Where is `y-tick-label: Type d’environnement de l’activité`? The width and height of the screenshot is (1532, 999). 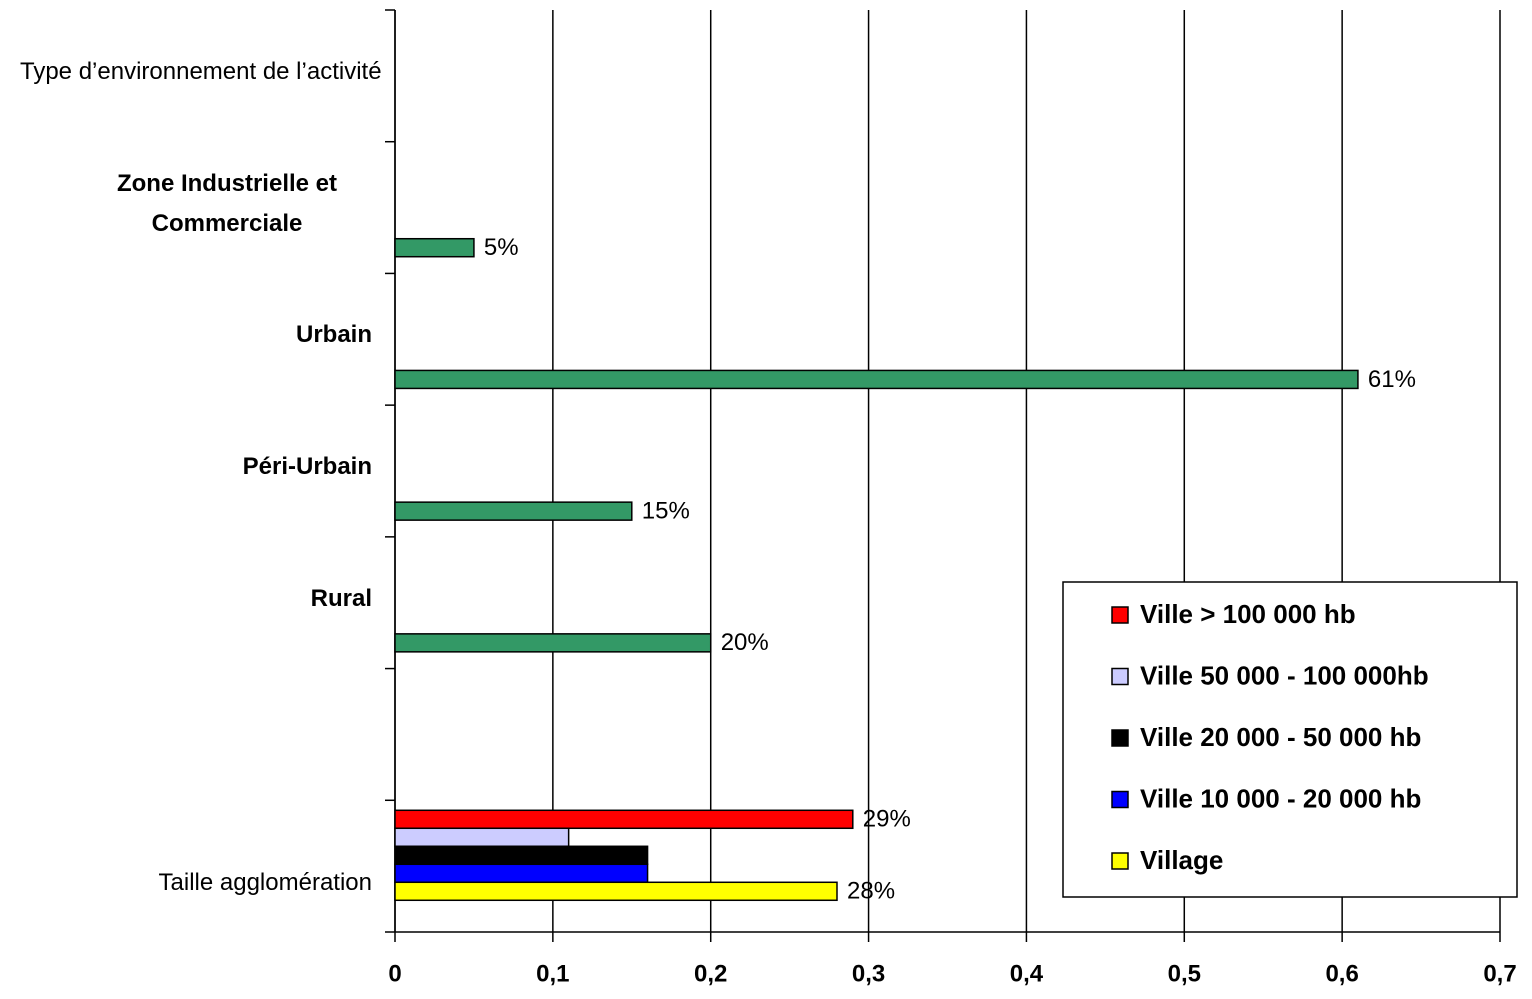 y-tick-label: Type d’environnement de l’activité is located at coordinates (370, 72).